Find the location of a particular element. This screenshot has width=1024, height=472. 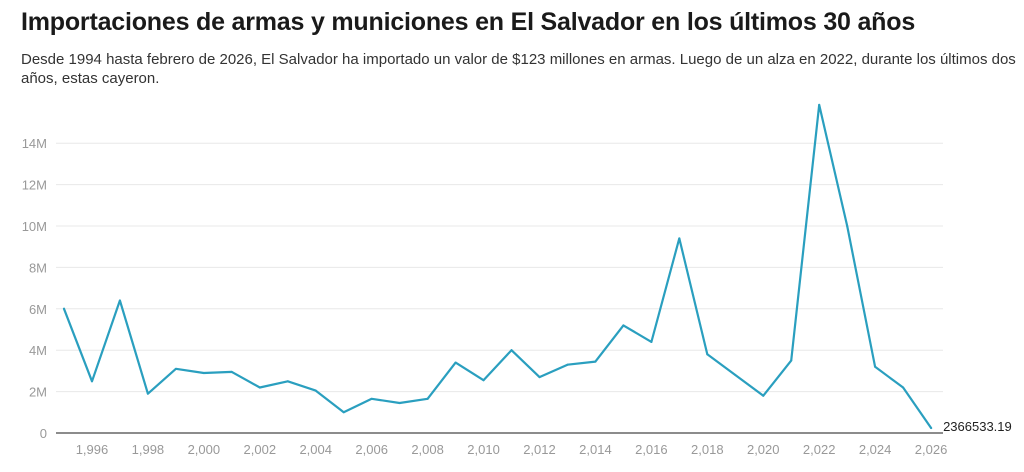

y-tick-label: 2M is located at coordinates (38, 392).